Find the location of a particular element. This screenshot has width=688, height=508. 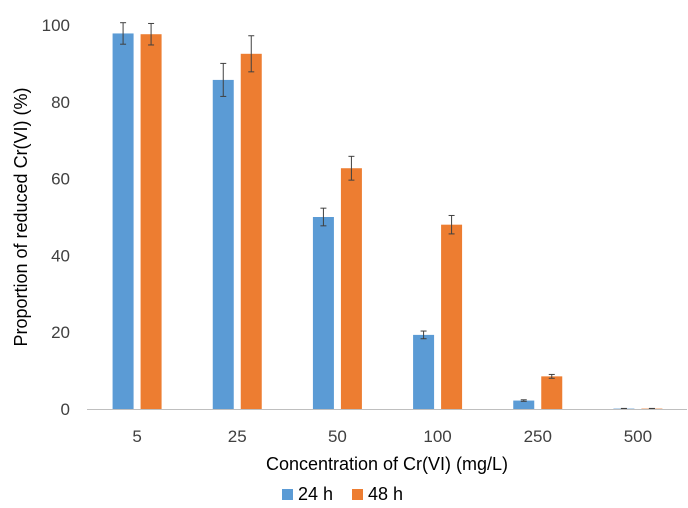

legend: 24 h 48 h is located at coordinates (342, 494).